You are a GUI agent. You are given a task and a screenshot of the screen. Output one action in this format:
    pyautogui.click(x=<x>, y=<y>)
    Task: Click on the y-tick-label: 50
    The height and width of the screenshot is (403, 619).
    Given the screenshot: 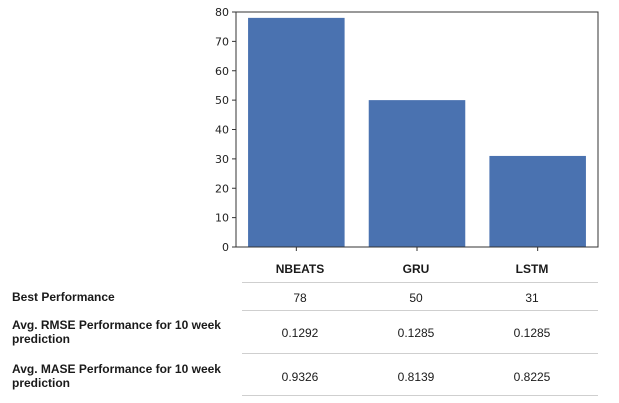 What is the action you would take?
    pyautogui.click(x=222, y=100)
    